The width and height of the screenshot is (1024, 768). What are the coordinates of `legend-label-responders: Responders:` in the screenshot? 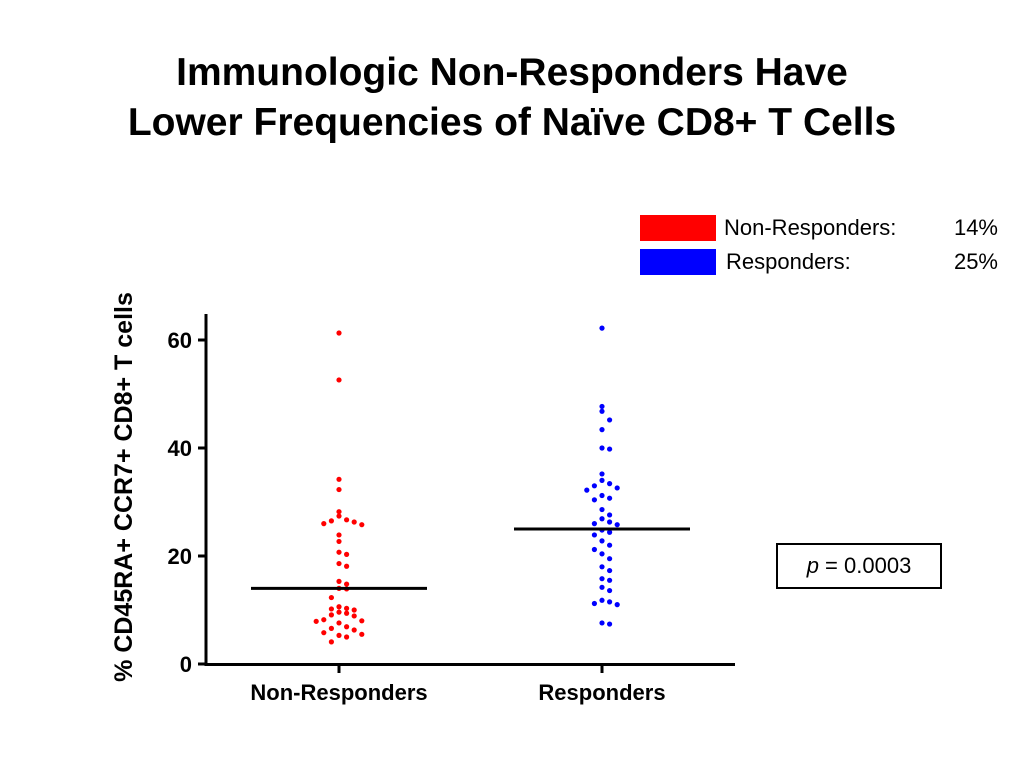 It's located at (788, 261).